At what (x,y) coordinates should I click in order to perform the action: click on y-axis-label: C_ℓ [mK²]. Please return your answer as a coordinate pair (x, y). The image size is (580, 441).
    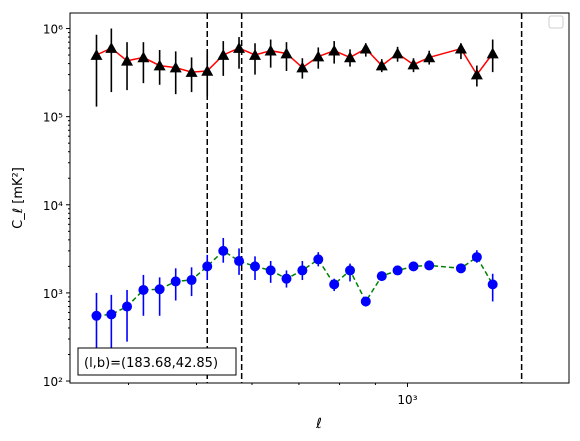
    Looking at the image, I should click on (18, 198).